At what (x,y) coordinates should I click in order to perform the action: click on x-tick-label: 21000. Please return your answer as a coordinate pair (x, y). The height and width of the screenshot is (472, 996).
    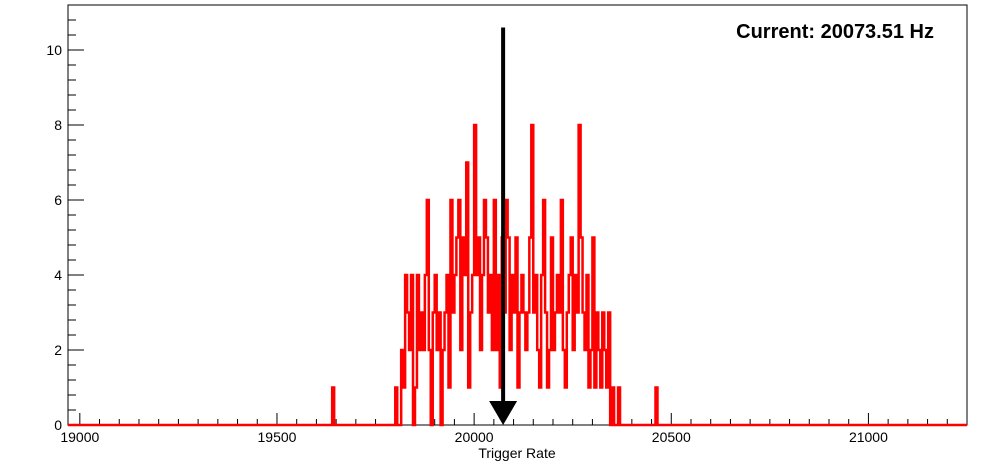
    Looking at the image, I should click on (868, 437).